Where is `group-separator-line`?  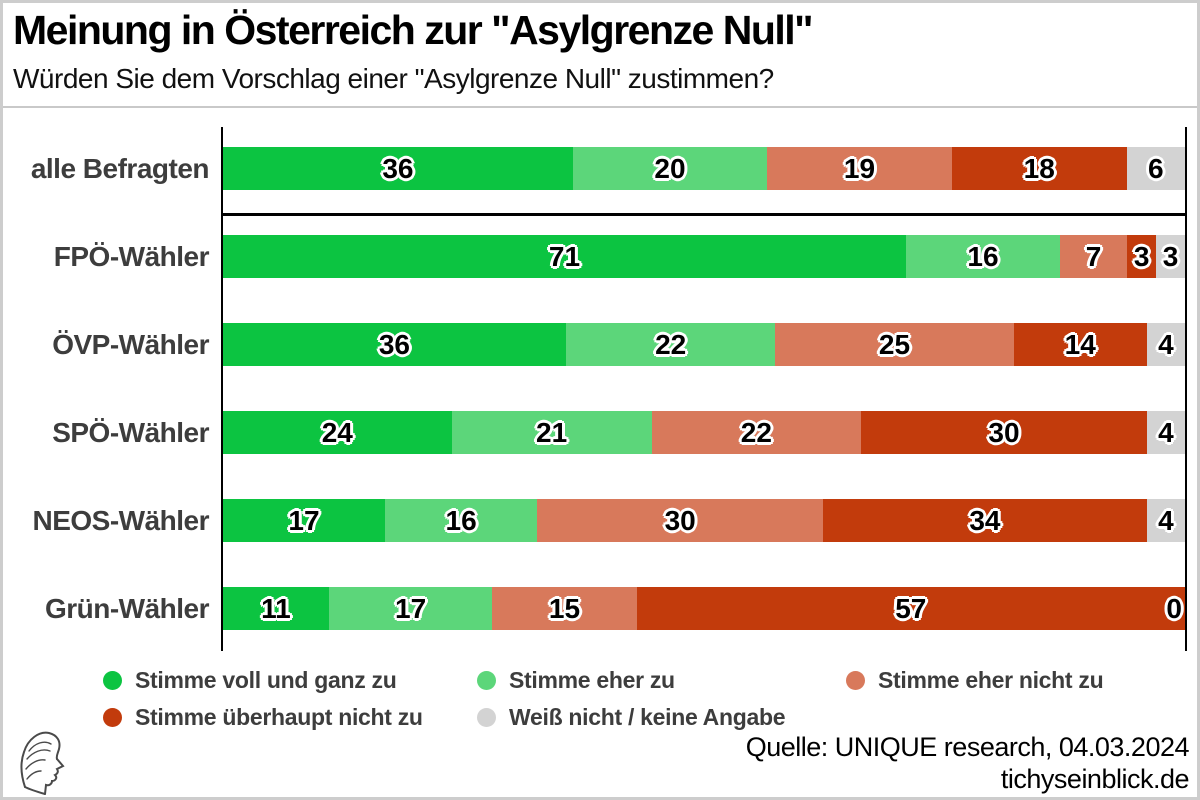 group-separator-line is located at coordinates (704, 214).